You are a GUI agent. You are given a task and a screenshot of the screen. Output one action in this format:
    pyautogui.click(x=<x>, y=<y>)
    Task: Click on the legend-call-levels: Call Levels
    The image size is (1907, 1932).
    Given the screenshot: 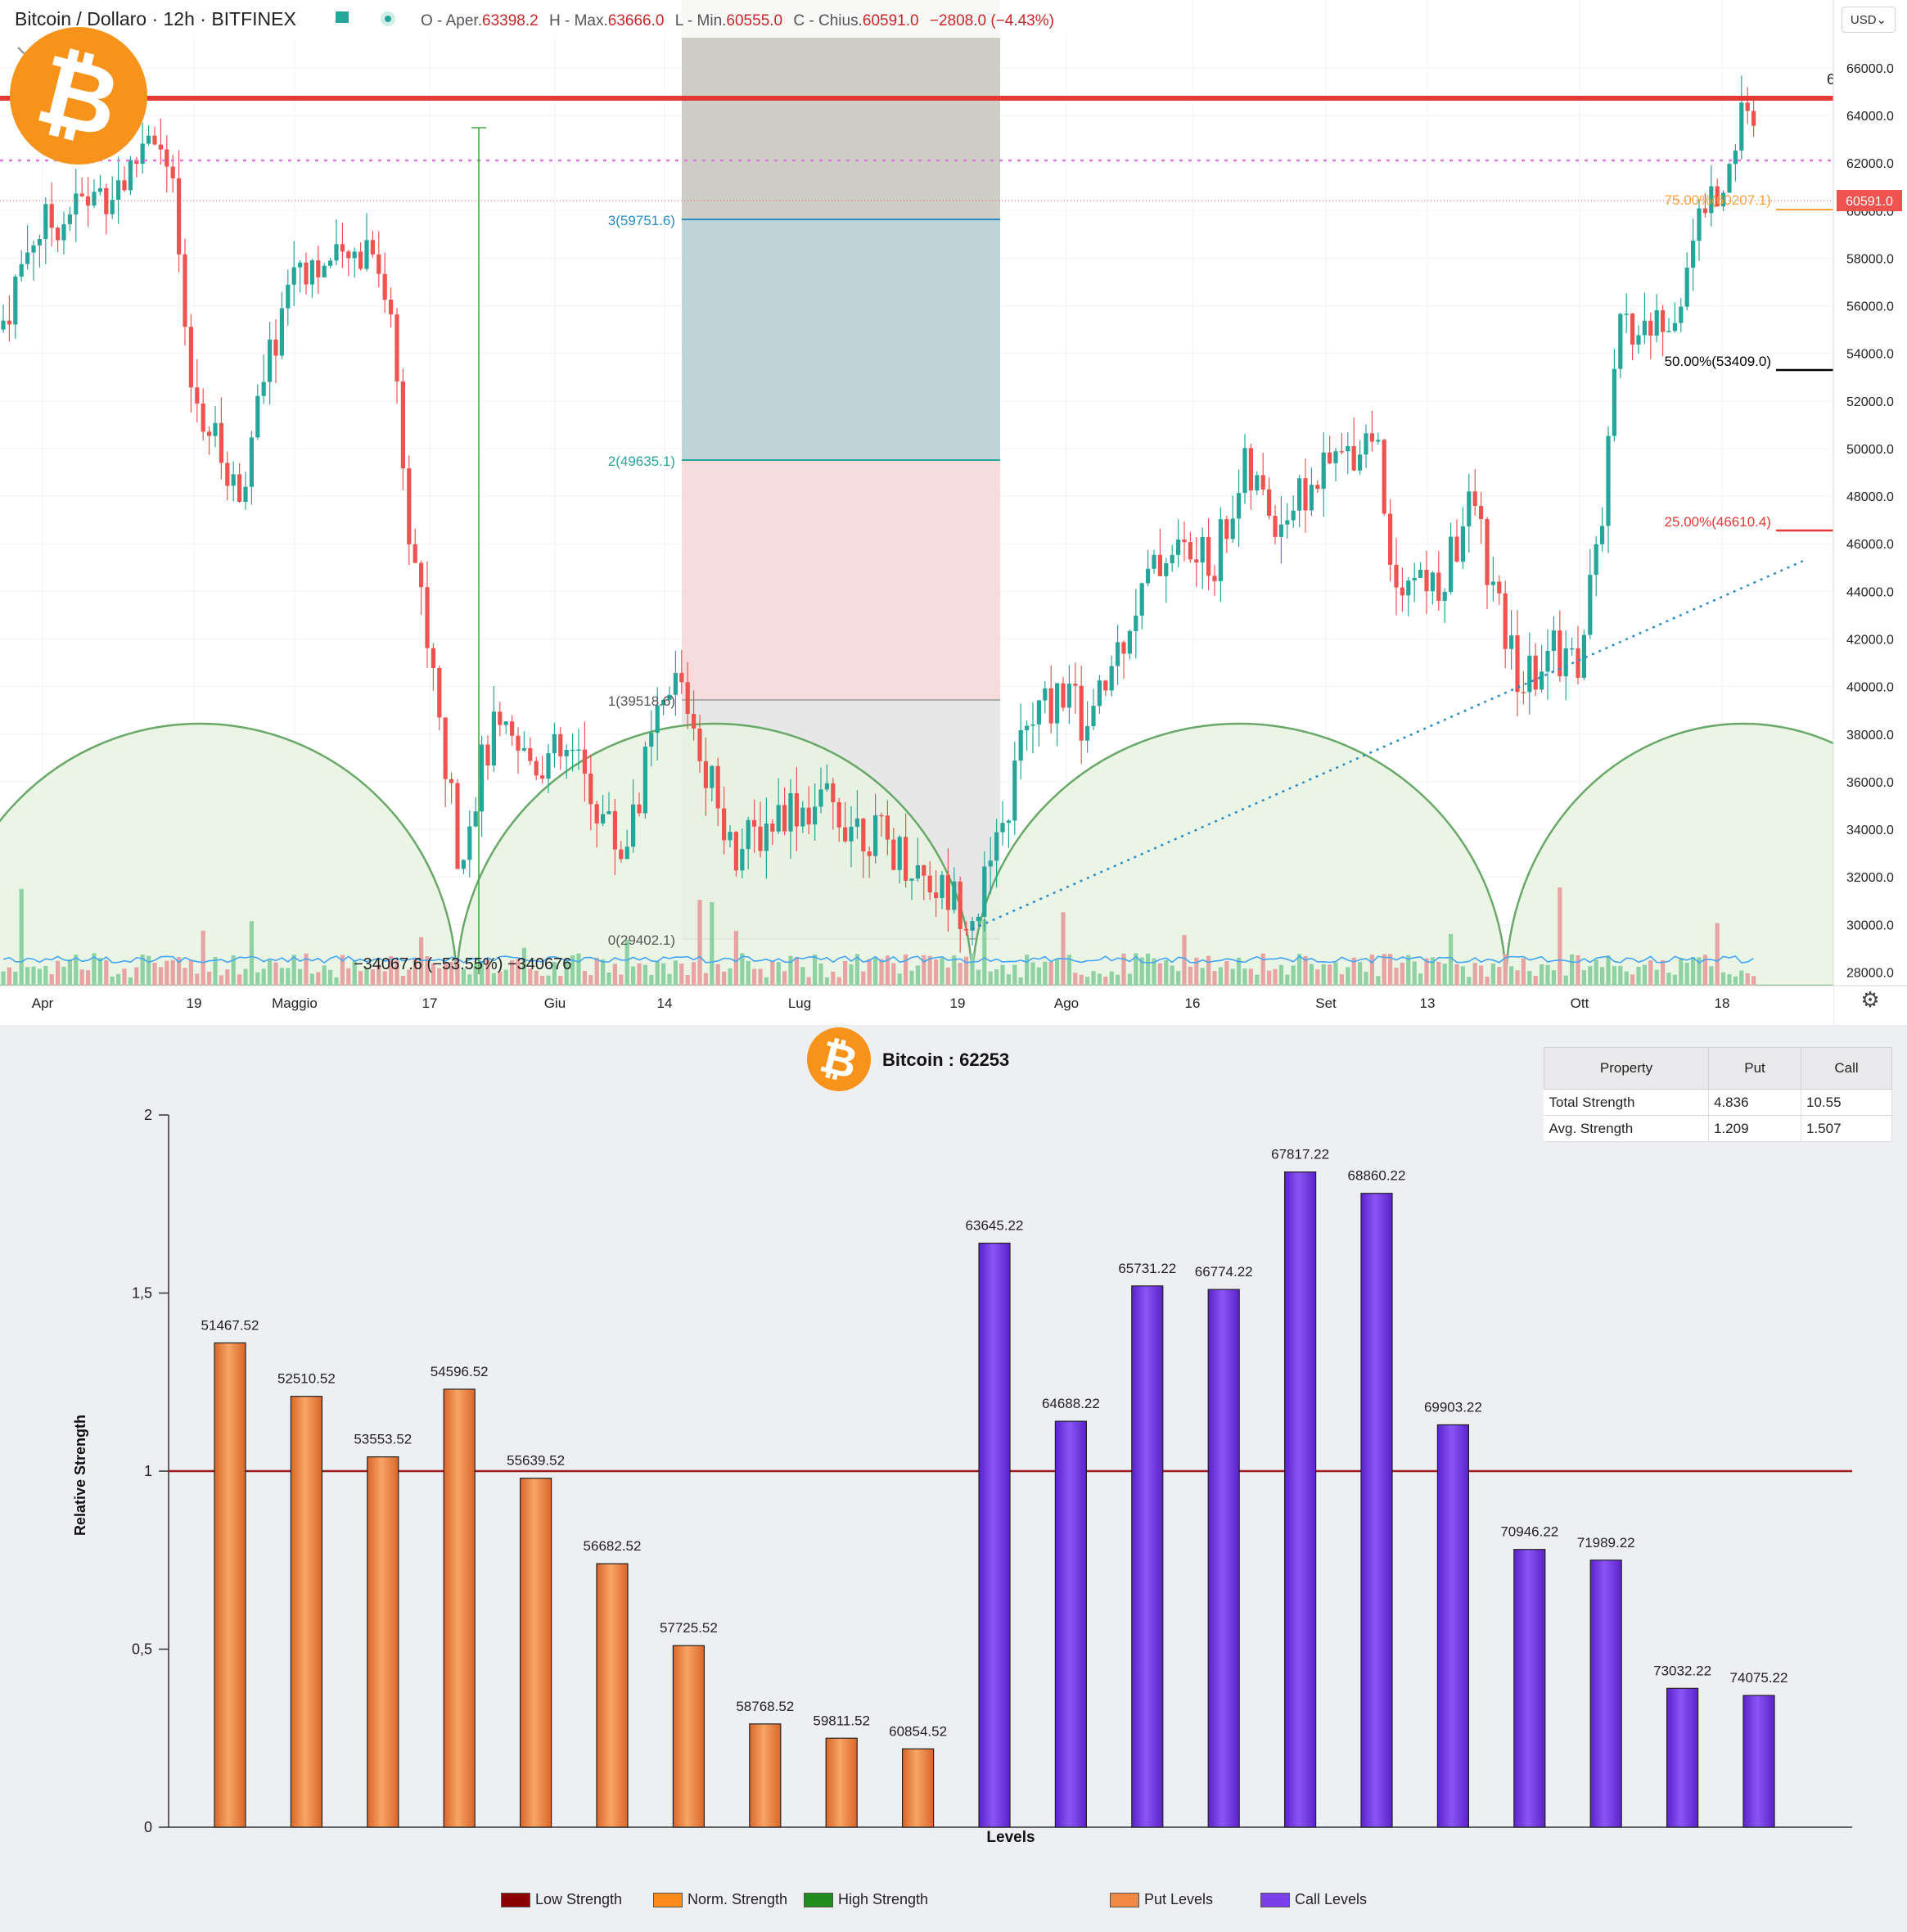 What is the action you would take?
    pyautogui.click(x=1313, y=1899)
    